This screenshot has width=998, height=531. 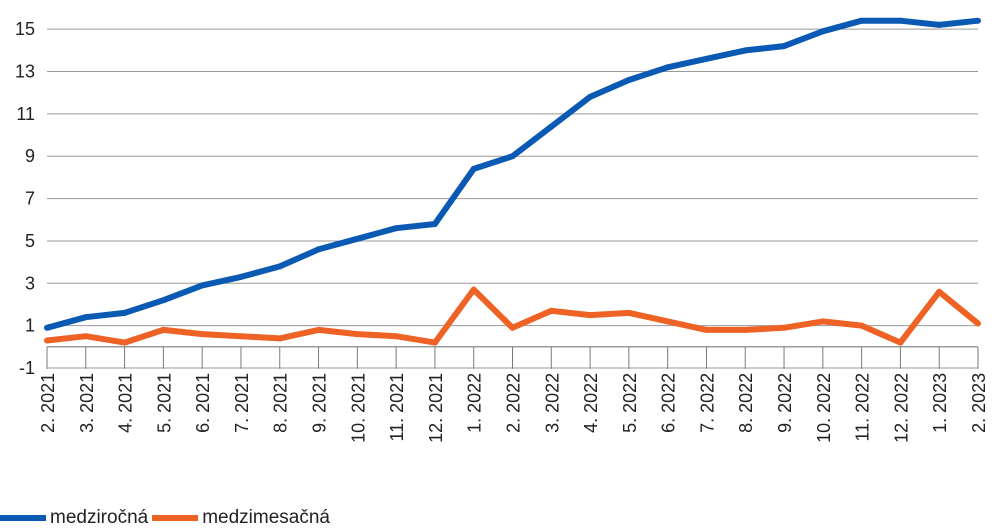 I want to click on x-tick-label: 10. 2022, so click(x=824, y=408).